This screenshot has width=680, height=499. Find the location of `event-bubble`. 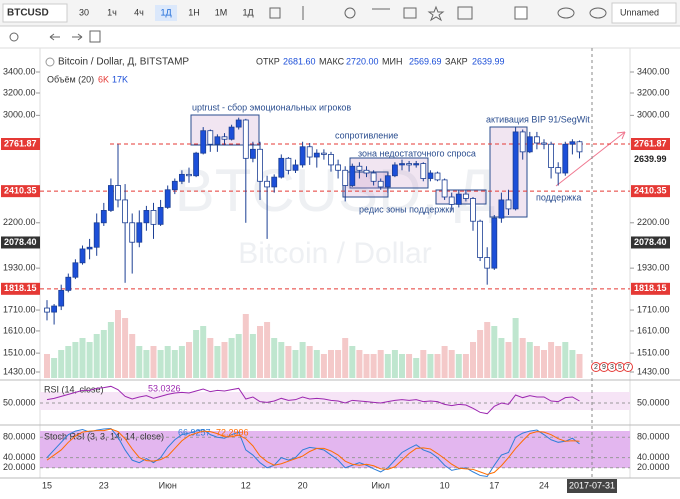

event-bubble is located at coordinates (628, 367).